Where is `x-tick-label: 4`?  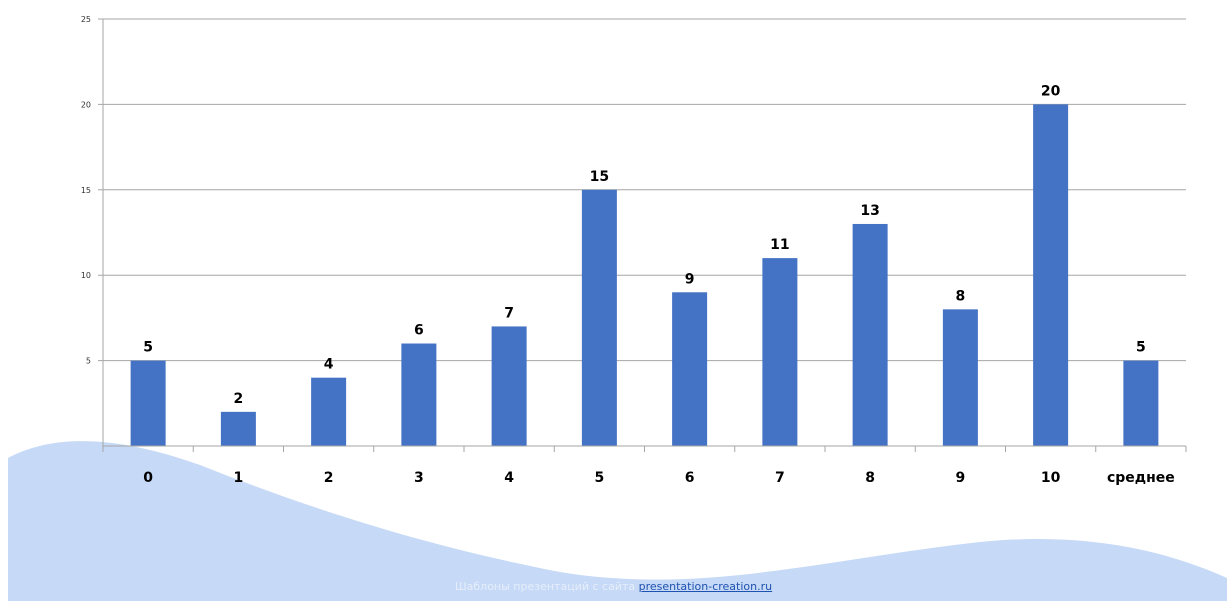
x-tick-label: 4 is located at coordinates (509, 478).